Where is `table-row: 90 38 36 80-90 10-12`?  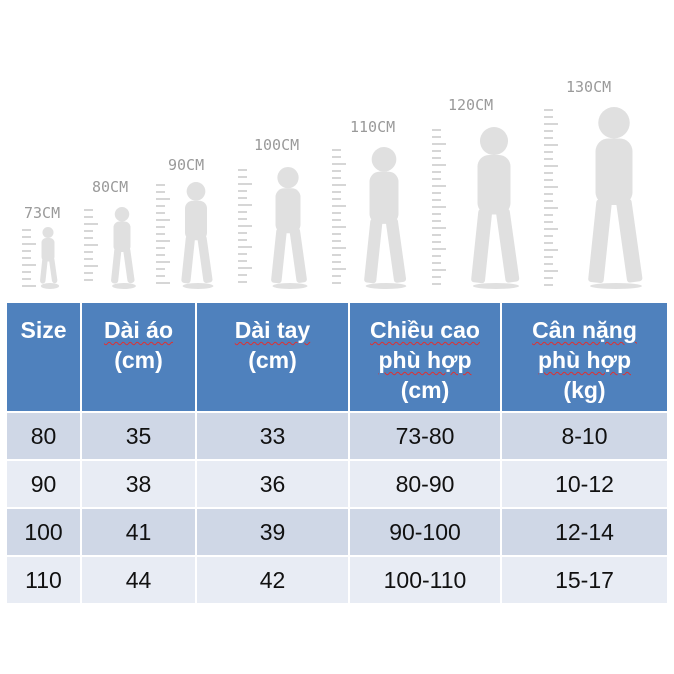
table-row: 90 38 36 80-90 10-12 is located at coordinates (337, 484).